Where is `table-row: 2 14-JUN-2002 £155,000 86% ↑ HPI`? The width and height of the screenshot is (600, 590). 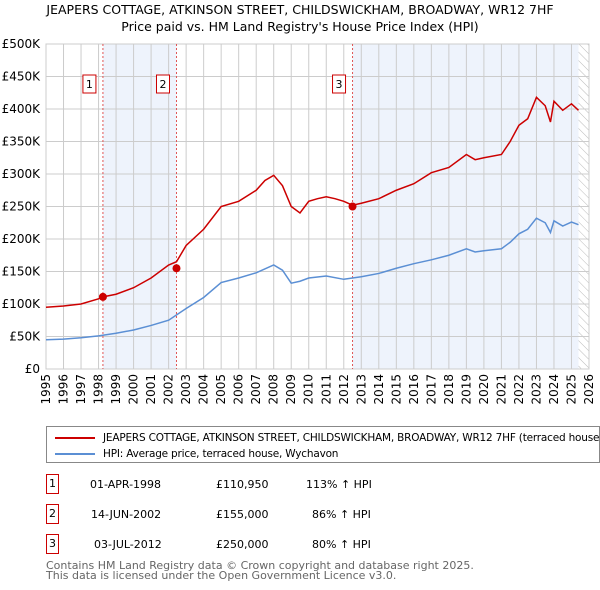 table-row: 2 14-JUN-2002 £155,000 86% ↑ HPI is located at coordinates (316, 515).